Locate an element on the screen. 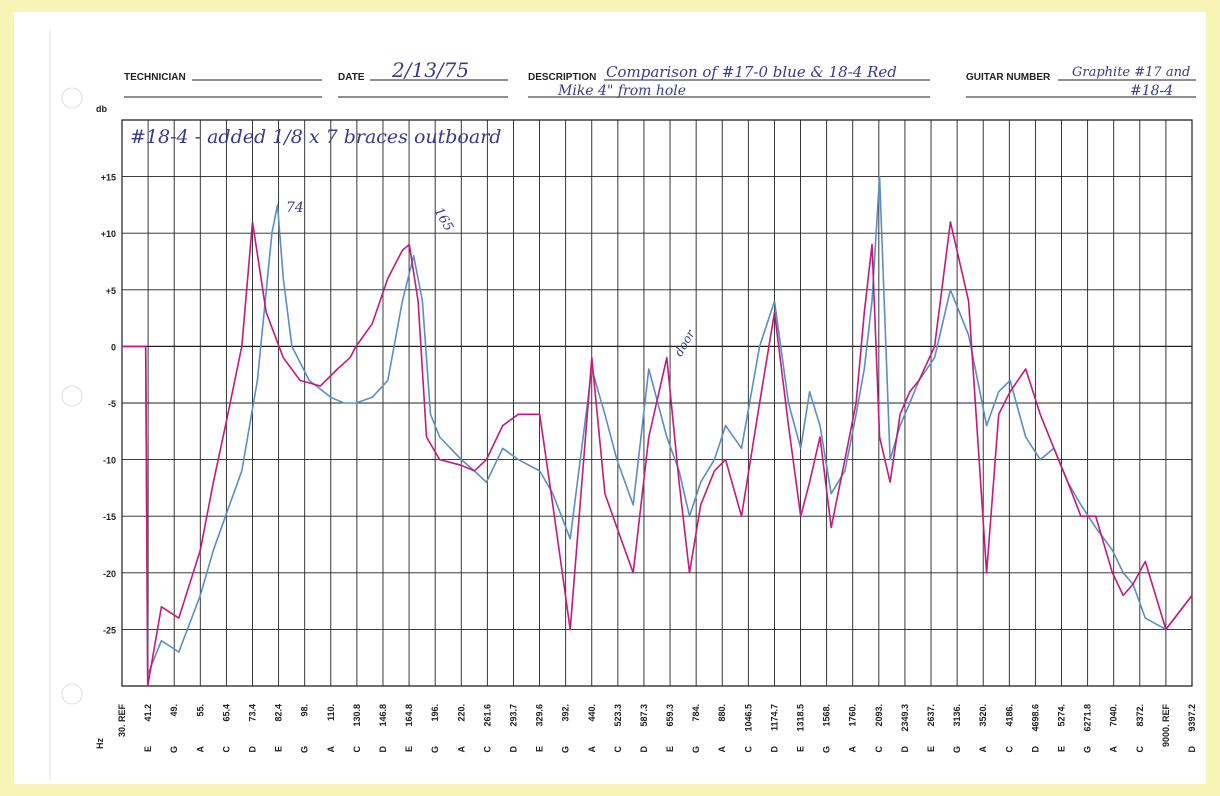  x-tick-freq: 73.4 is located at coordinates (252, 713).